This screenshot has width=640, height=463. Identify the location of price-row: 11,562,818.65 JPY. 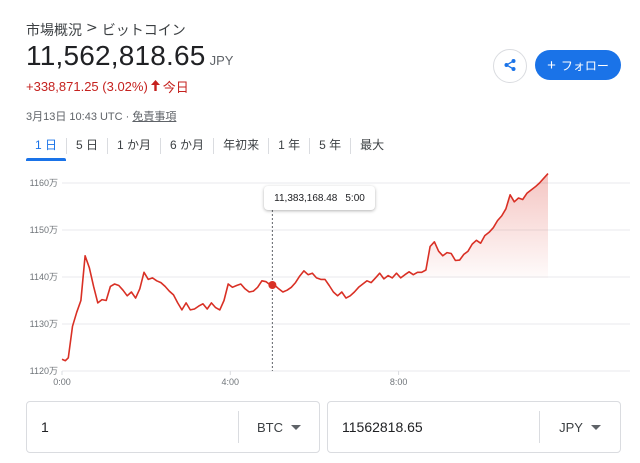
(129, 56).